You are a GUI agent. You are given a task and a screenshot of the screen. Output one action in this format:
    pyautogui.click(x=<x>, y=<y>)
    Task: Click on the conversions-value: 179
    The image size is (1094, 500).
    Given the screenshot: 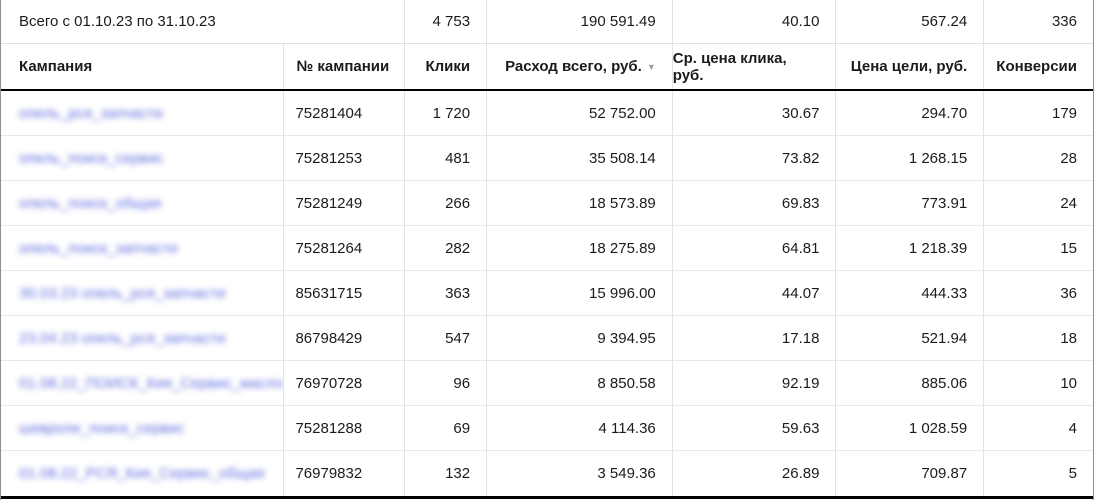 What is the action you would take?
    pyautogui.click(x=1064, y=113)
    